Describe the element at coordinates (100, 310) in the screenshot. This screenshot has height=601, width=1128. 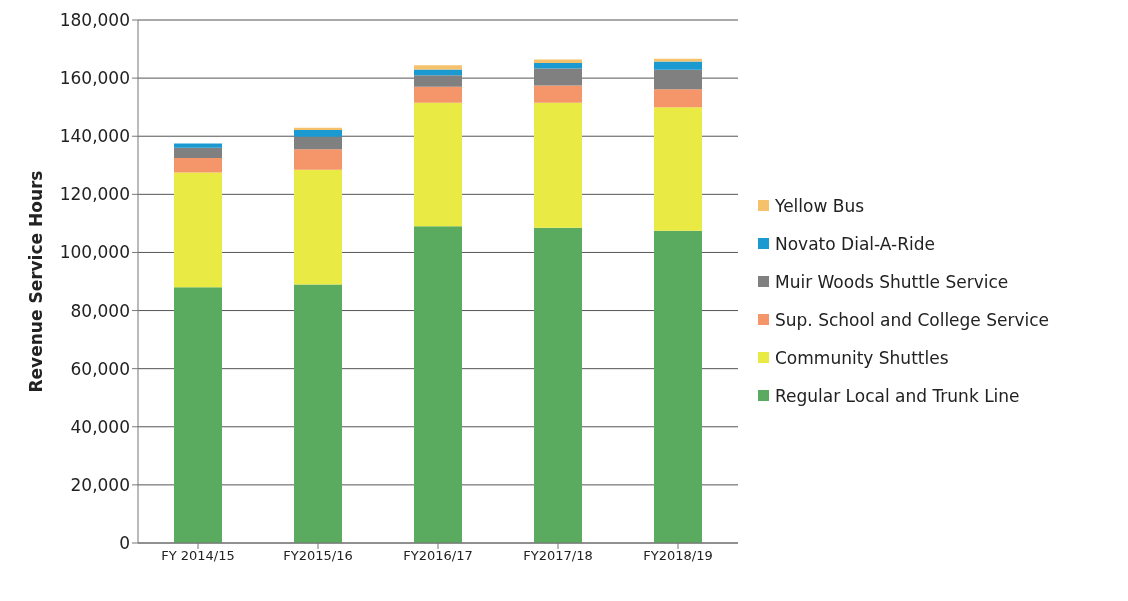
I see `y-tick-label: 80,000` at that location.